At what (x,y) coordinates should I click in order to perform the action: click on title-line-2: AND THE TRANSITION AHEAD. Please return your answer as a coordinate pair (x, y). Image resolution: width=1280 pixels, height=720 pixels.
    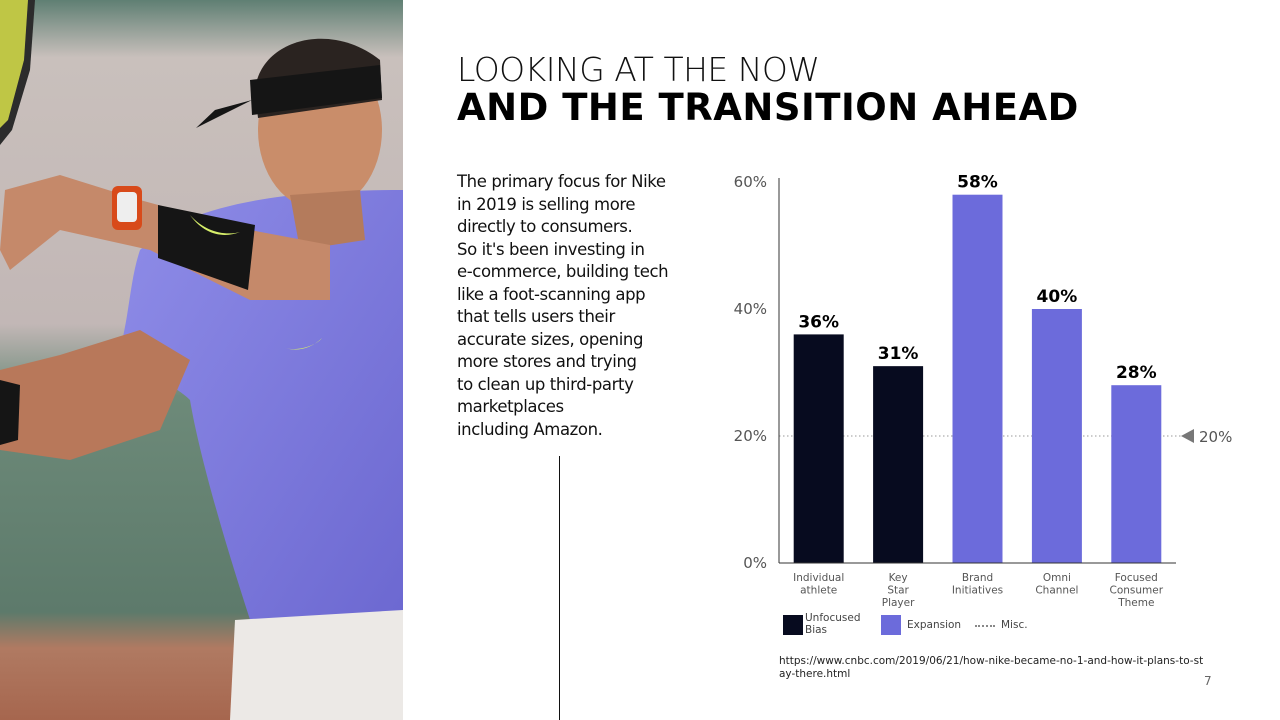
    Looking at the image, I should click on (768, 107).